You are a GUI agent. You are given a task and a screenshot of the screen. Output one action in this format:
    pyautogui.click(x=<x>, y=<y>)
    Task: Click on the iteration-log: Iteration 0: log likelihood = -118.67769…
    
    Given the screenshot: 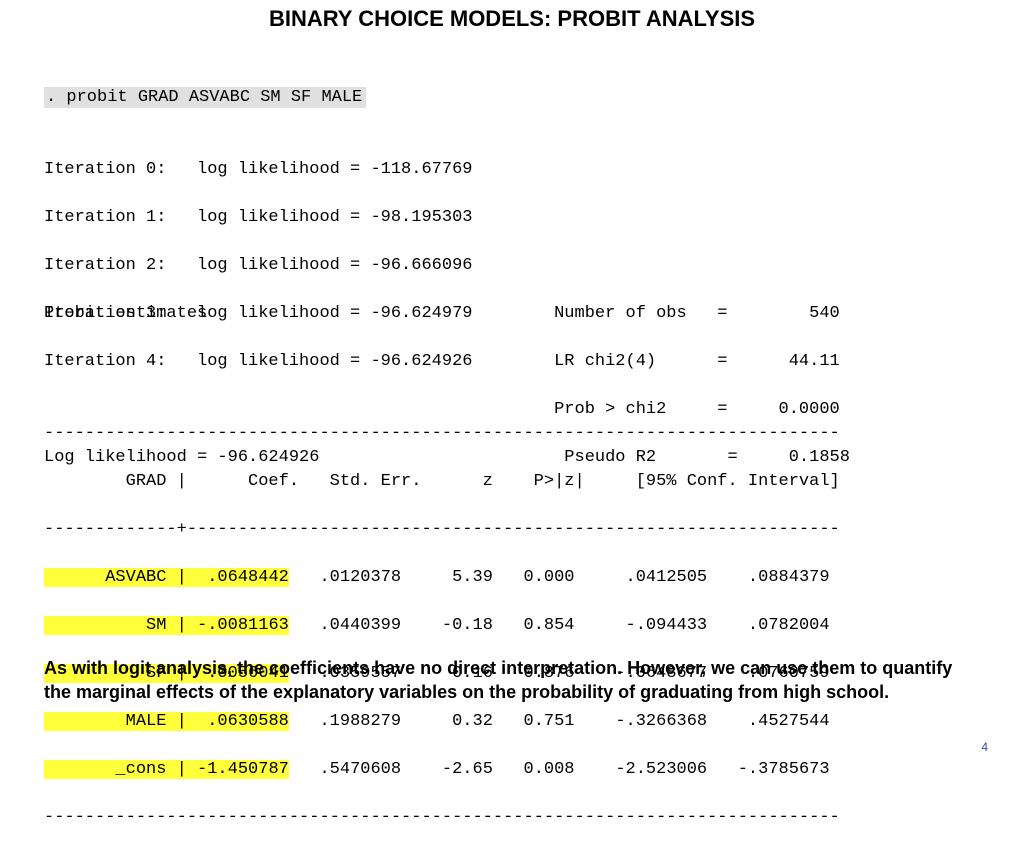 What is the action you would take?
    pyautogui.click(x=258, y=266)
    